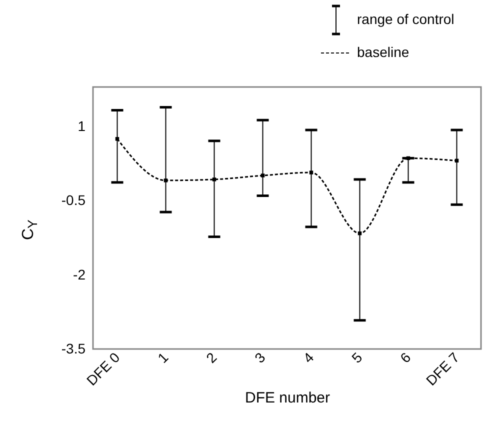  Describe the element at coordinates (405, 357) in the screenshot. I see `x-tick-label: 6` at that location.